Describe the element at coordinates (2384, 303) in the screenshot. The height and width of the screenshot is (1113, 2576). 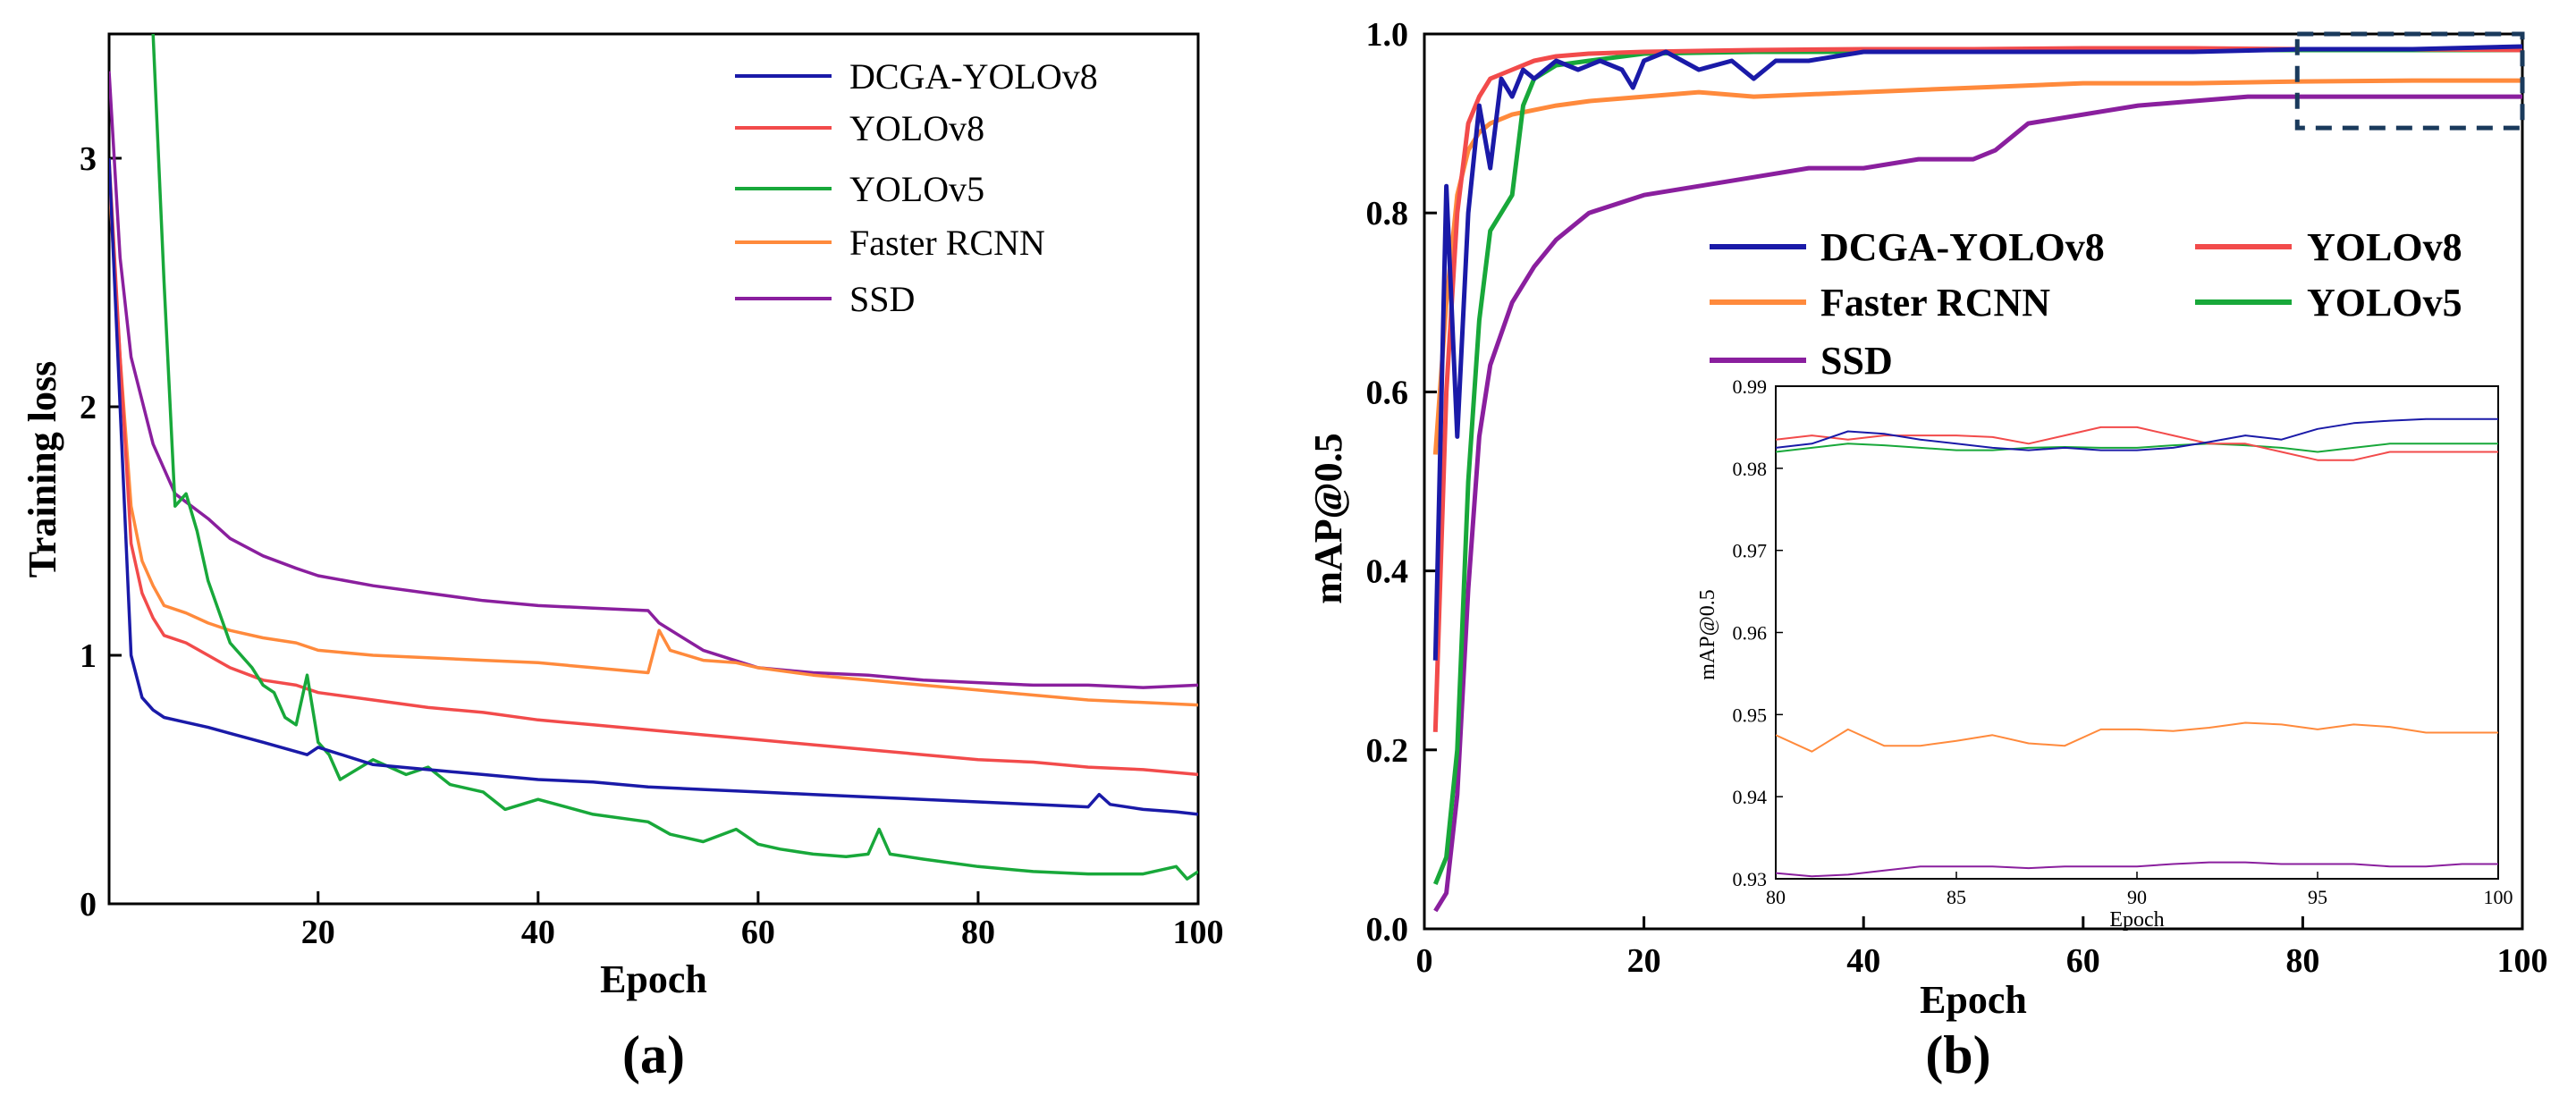
I see `legend-b-yolov5: YOLOv5` at that location.